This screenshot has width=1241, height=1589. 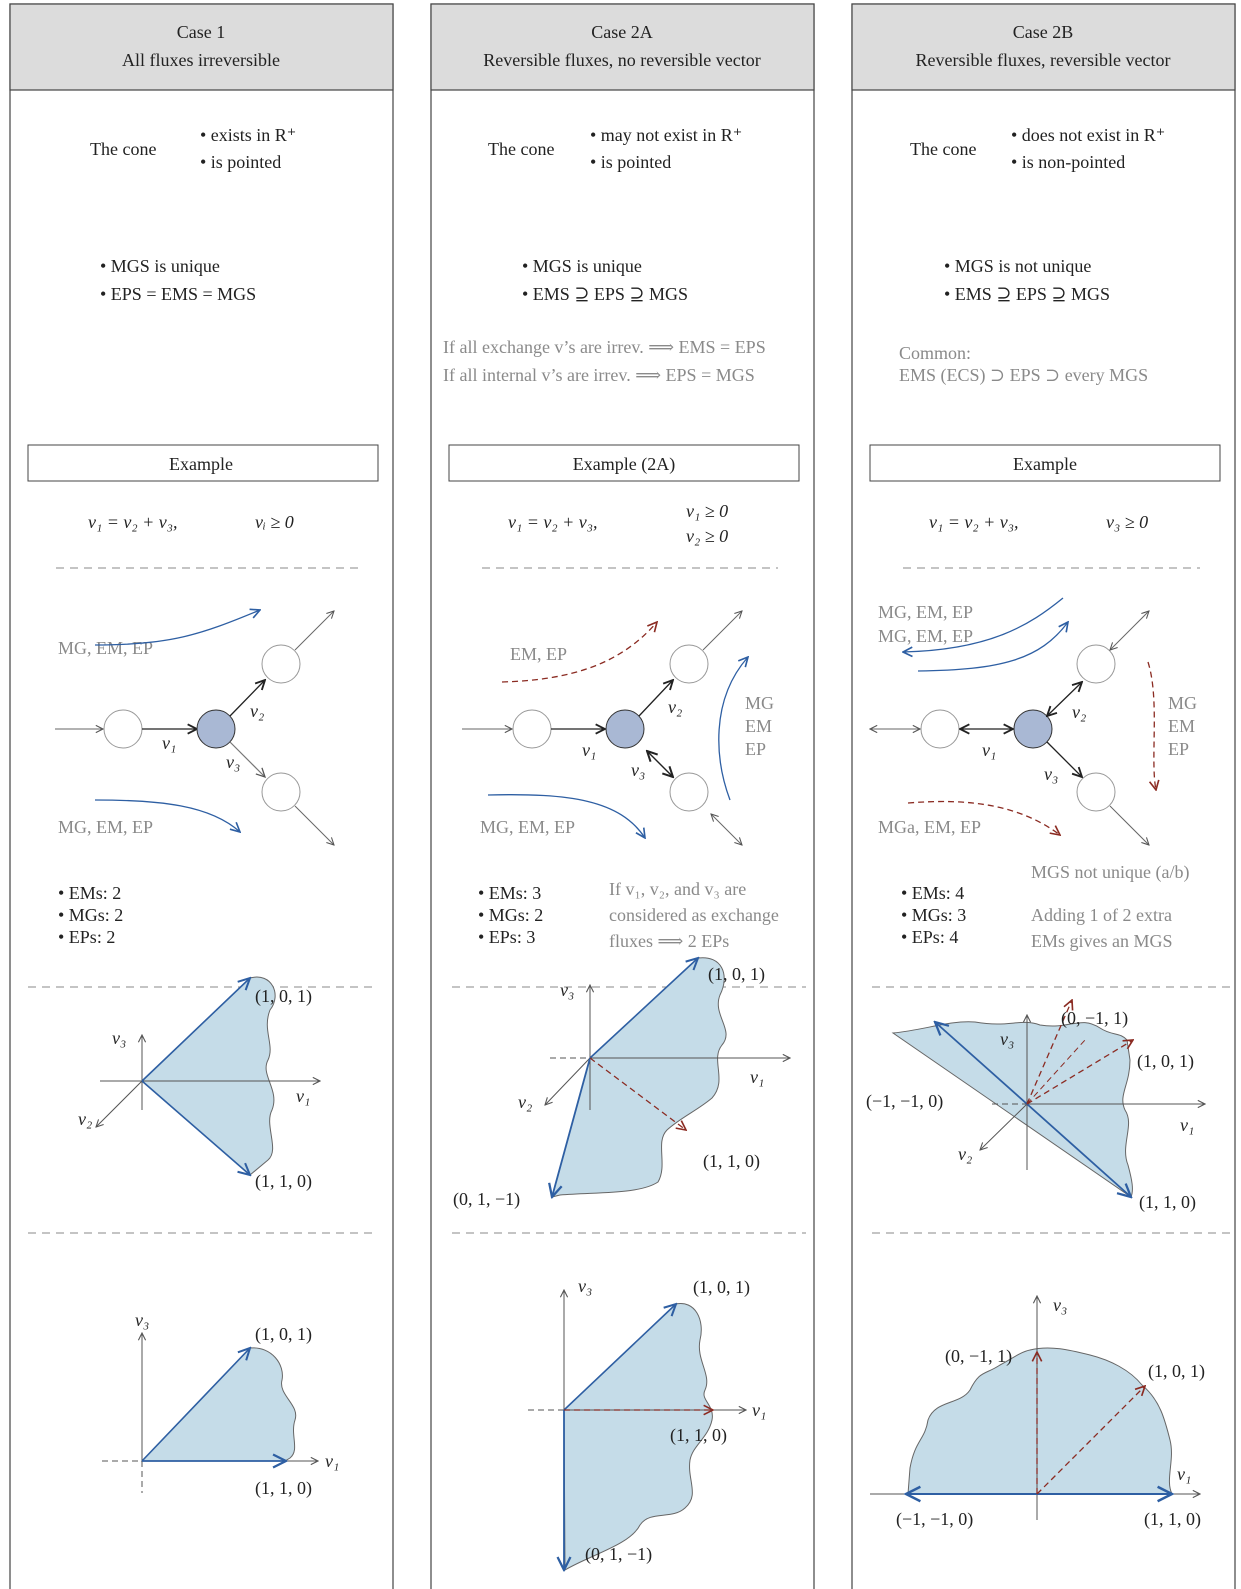 What do you see at coordinates (194, 727) in the screenshot?
I see `network-diagram: MG, EM, EP v₁ v₂ v₃ MG, EM, EP` at bounding box center [194, 727].